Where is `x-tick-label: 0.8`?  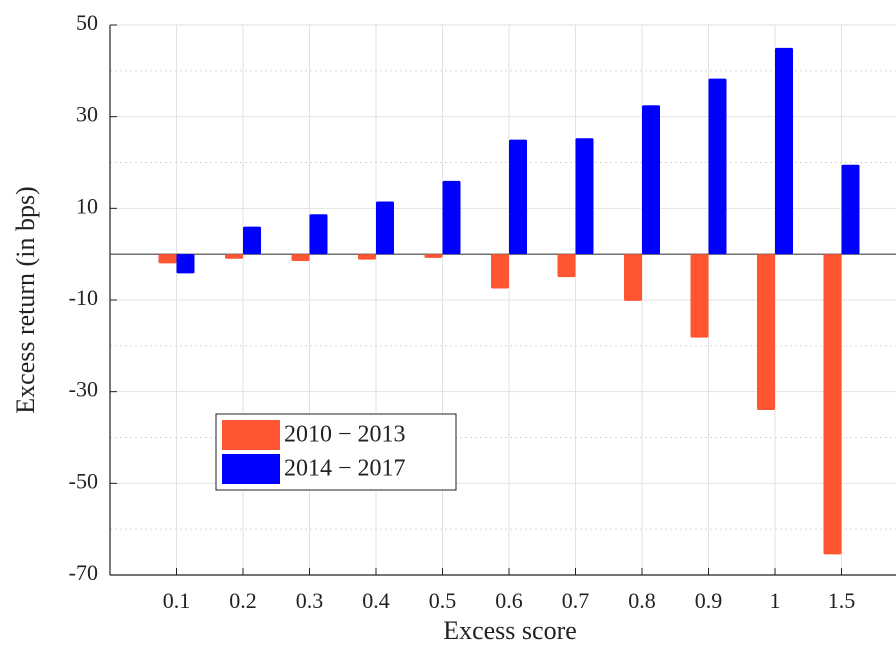 x-tick-label: 0.8 is located at coordinates (642, 600).